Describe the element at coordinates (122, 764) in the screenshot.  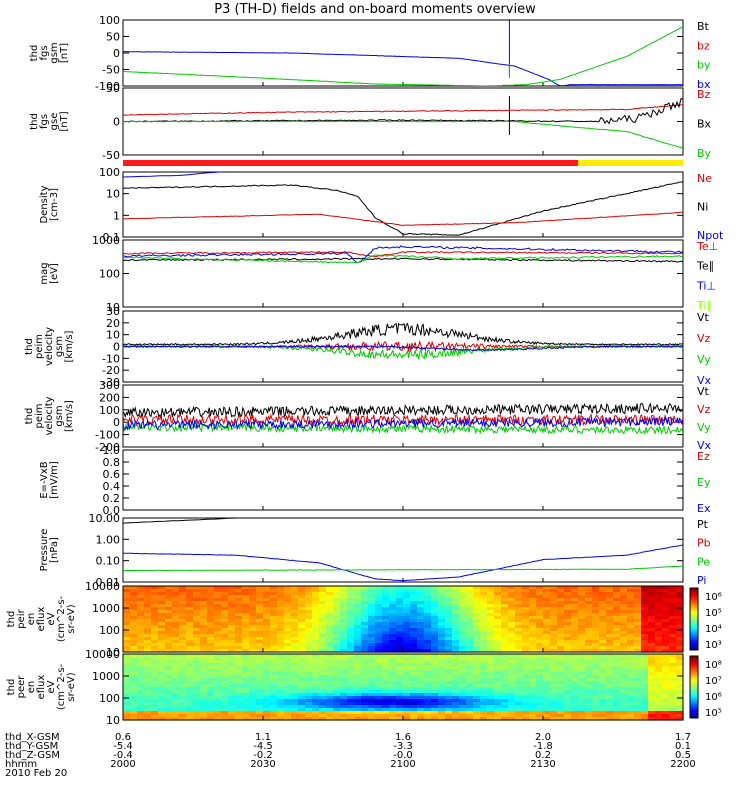
I see `x-axis-value: 2000` at that location.